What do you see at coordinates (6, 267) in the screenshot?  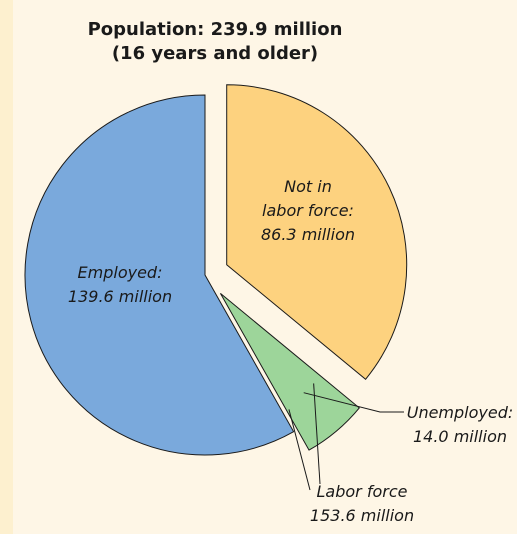 I see `left-margin-strip` at bounding box center [6, 267].